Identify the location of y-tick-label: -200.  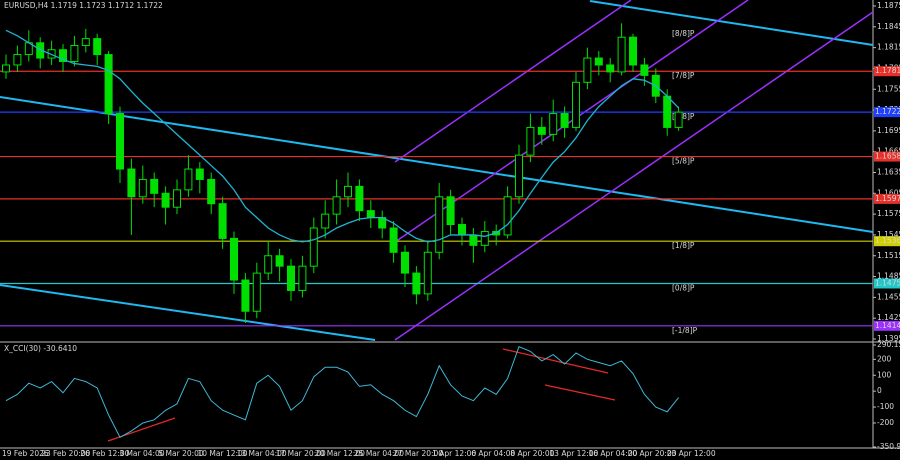
(885, 422).